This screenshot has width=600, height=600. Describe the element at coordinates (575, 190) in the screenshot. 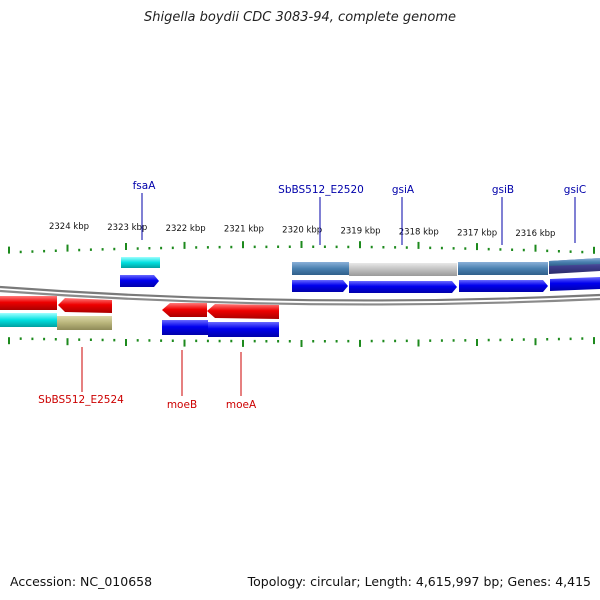

I see `gene-label-gsiC: gsiC` at that location.